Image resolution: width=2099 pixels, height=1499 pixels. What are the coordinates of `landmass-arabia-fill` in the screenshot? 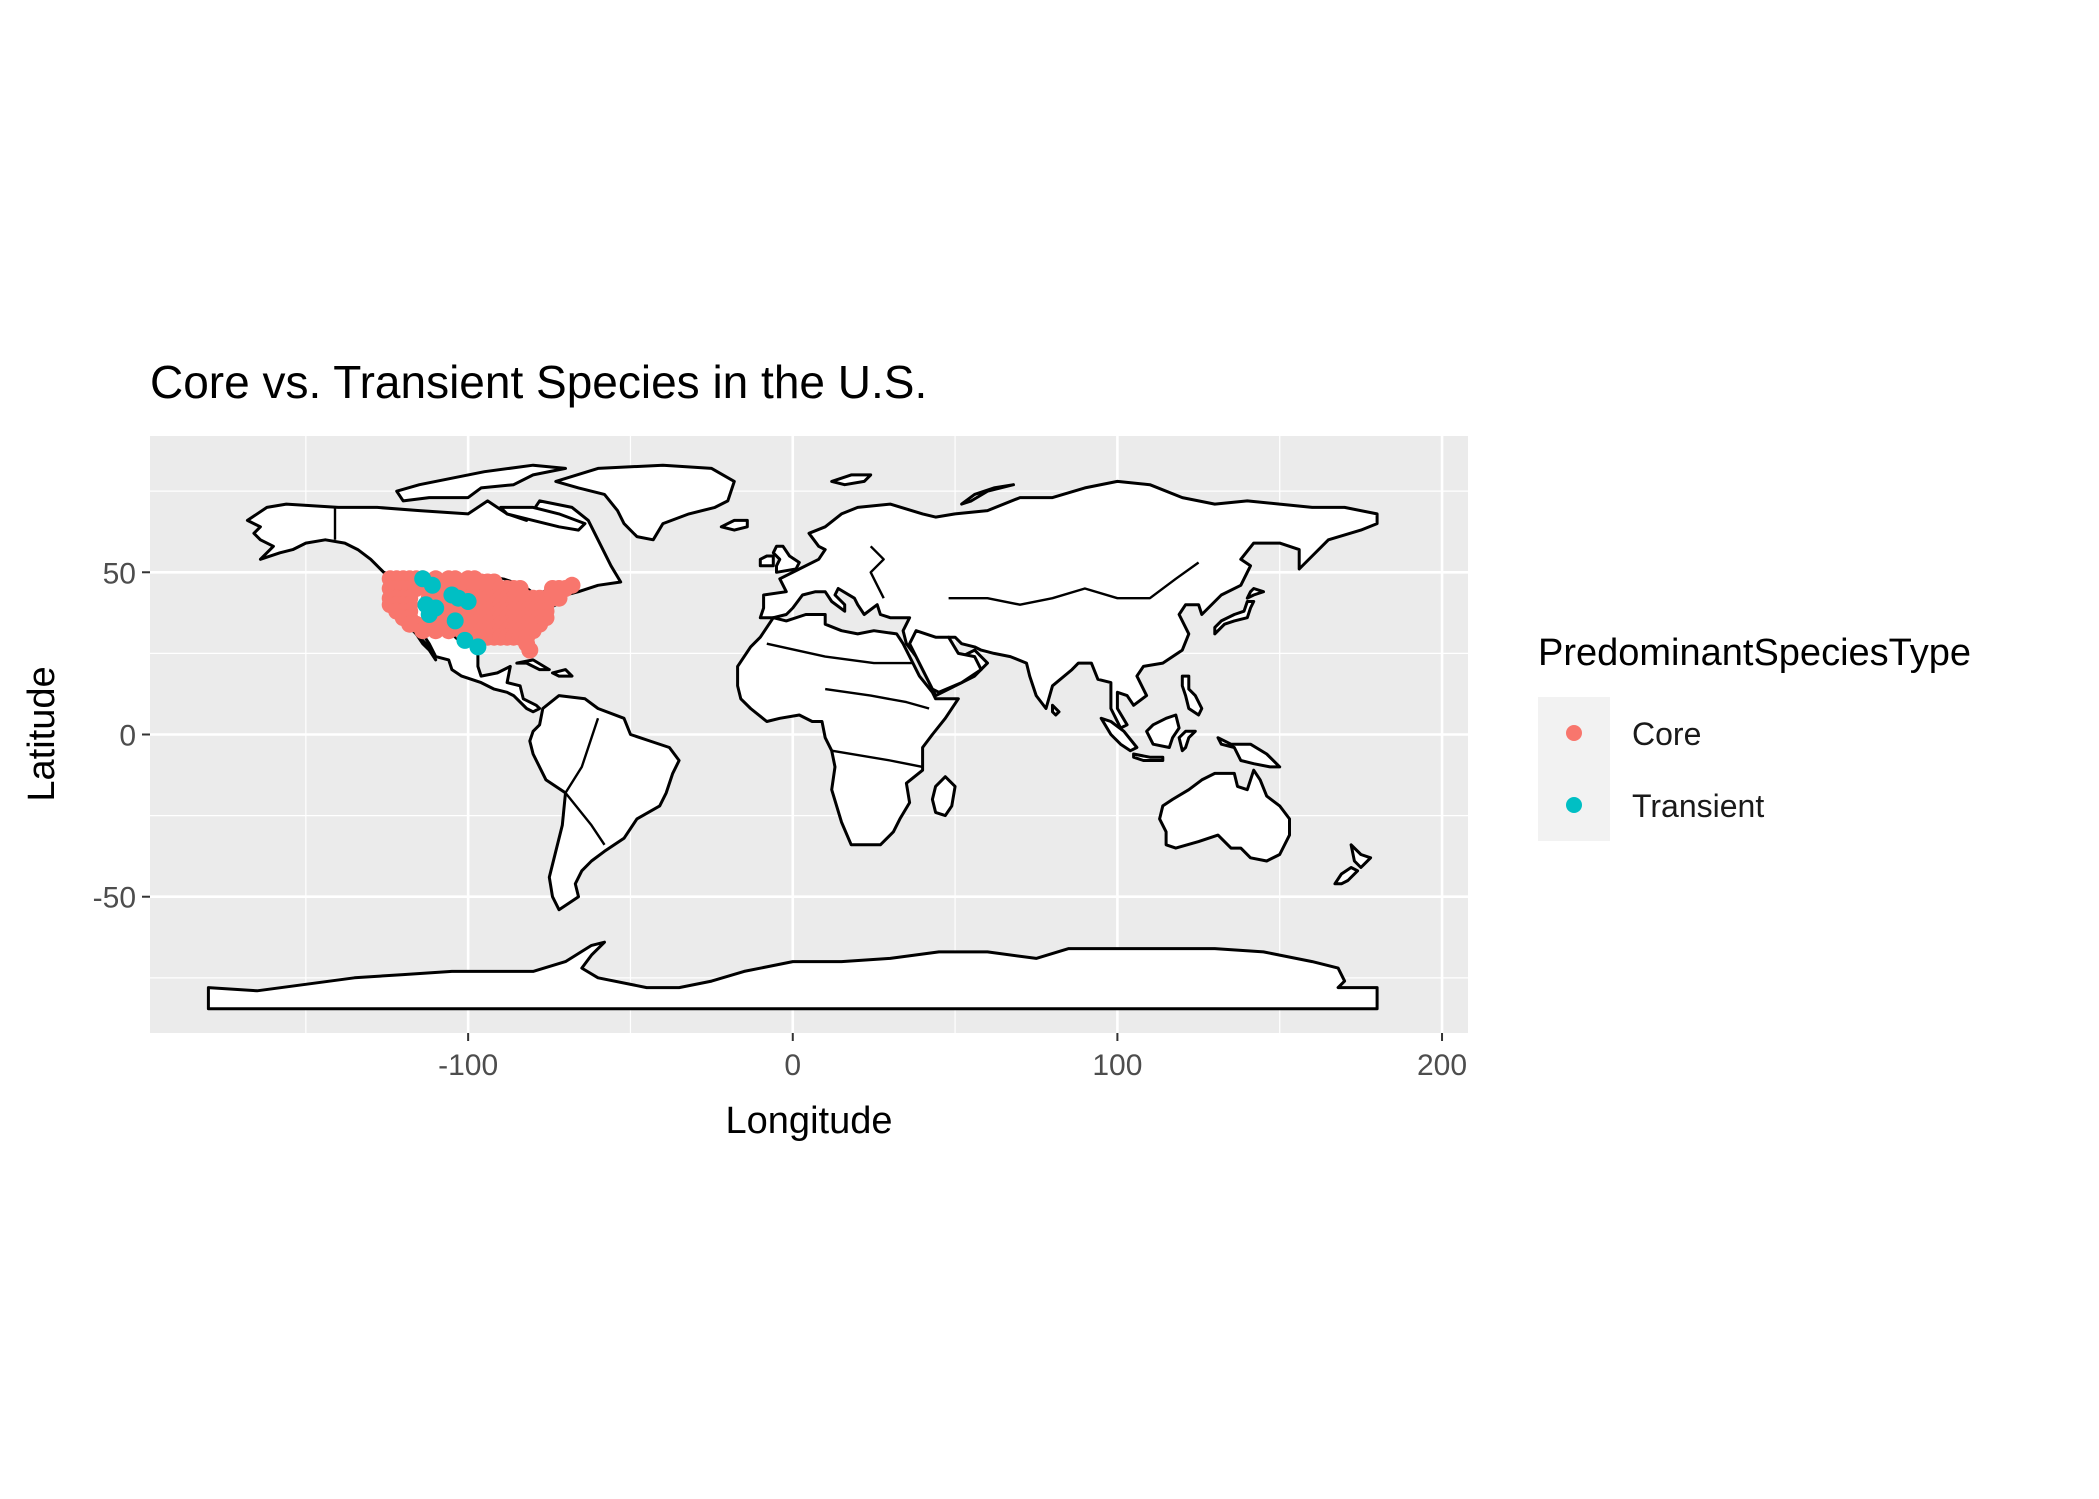 It's located at (945, 661).